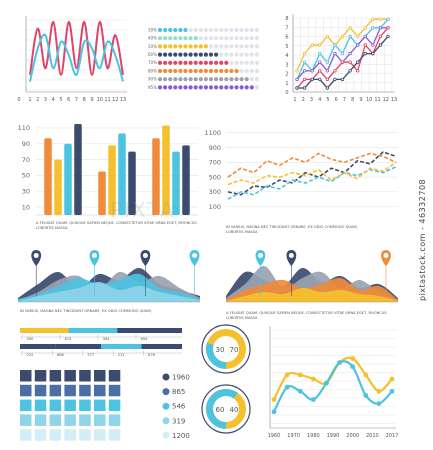 The width and height of the screenshot is (433, 450). What do you see at coordinates (286, 19) in the screenshot?
I see `y-tick-label: 8` at bounding box center [286, 19].